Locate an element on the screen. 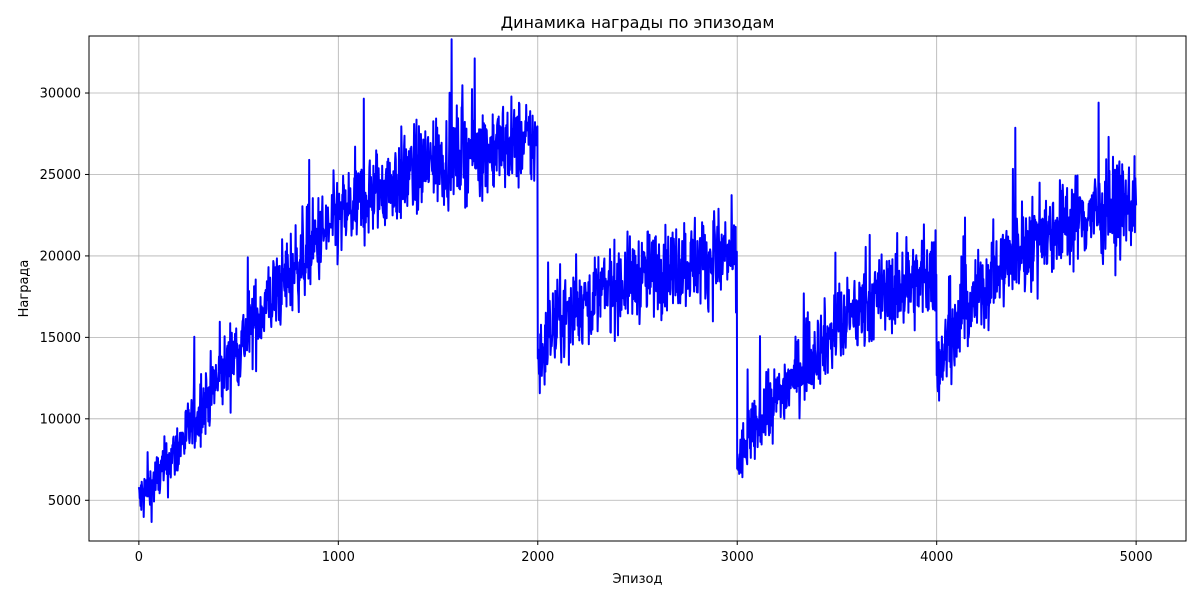  y-axis-ticks: 5000 10000 15000 20000 25000 30000 is located at coordinates (64, 298).